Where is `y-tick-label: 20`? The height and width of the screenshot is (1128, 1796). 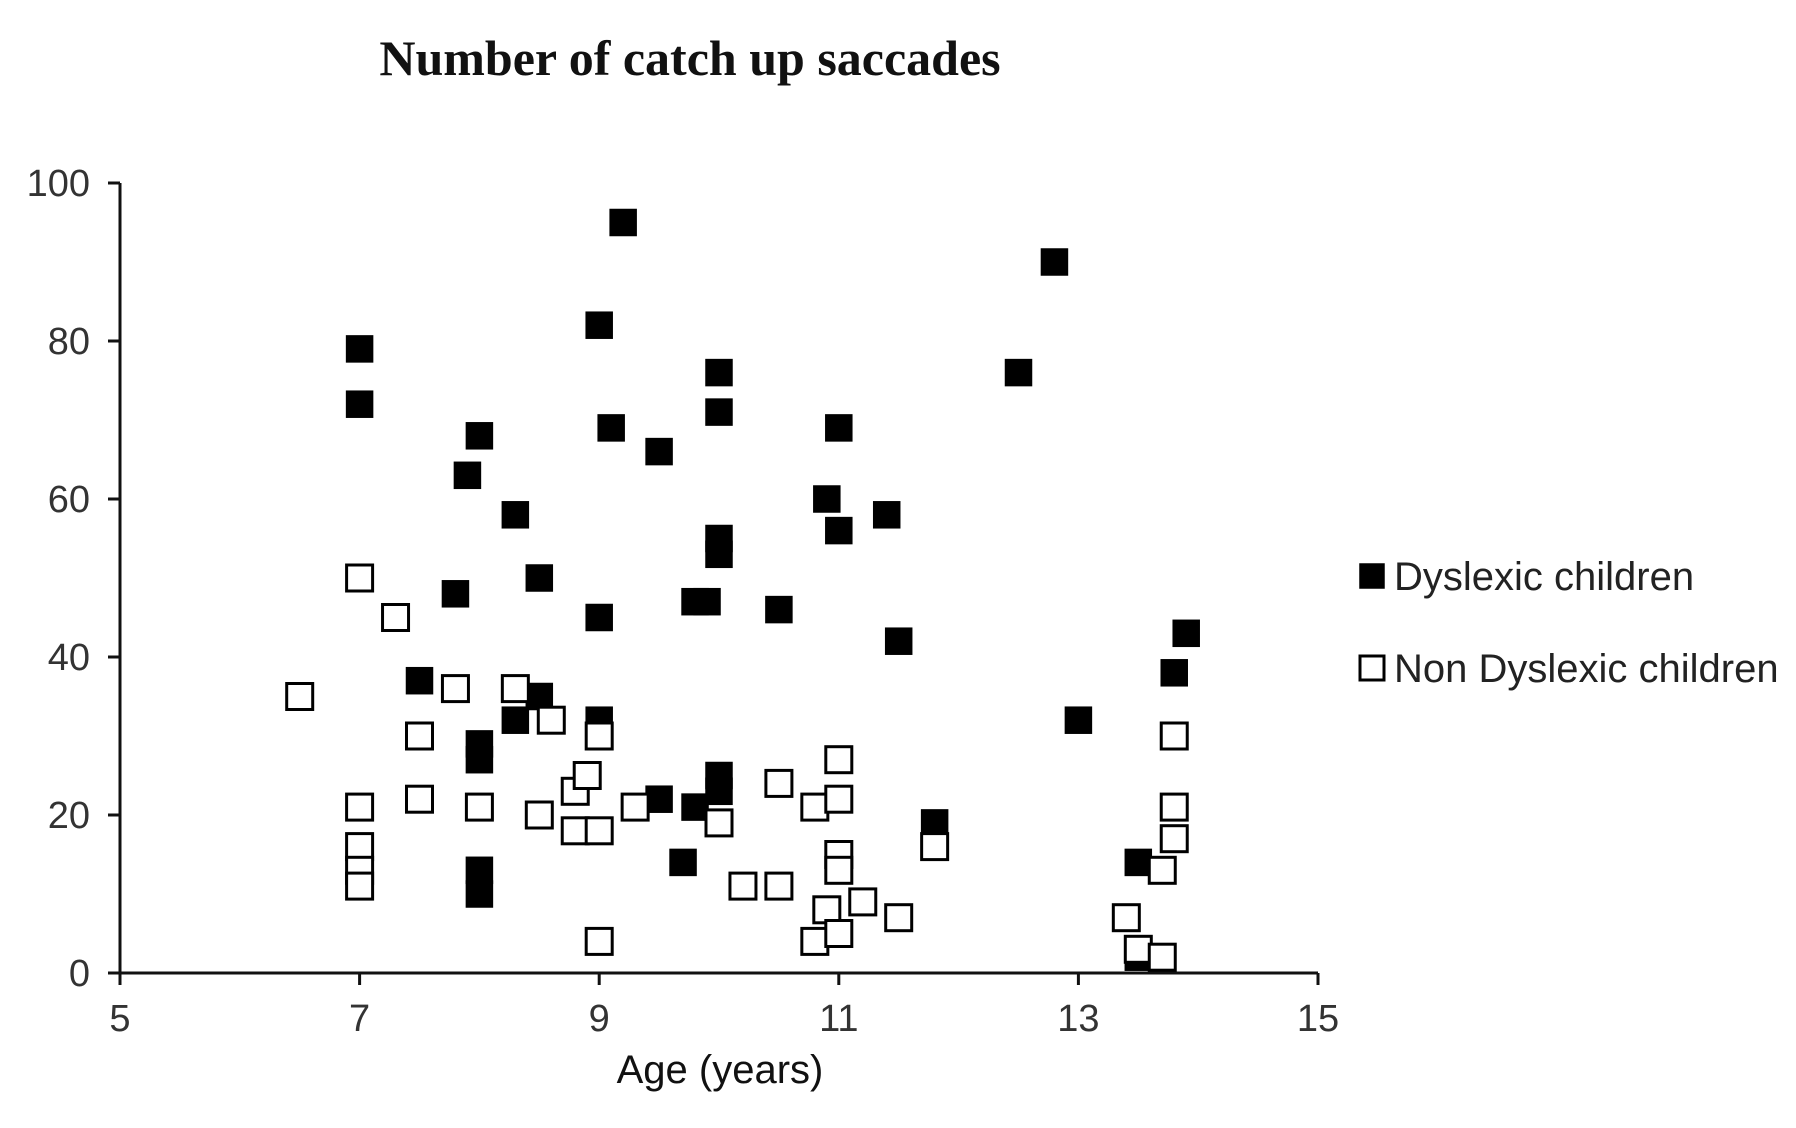
y-tick-label: 20 is located at coordinates (69, 816).